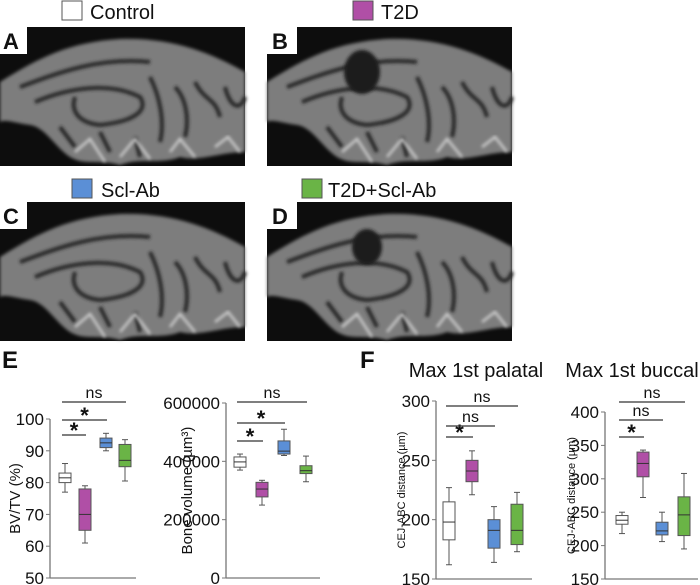 Image resolution: width=700 pixels, height=585 pixels. I want to click on legend-label: T2D+Scl-Ab, so click(382, 191).